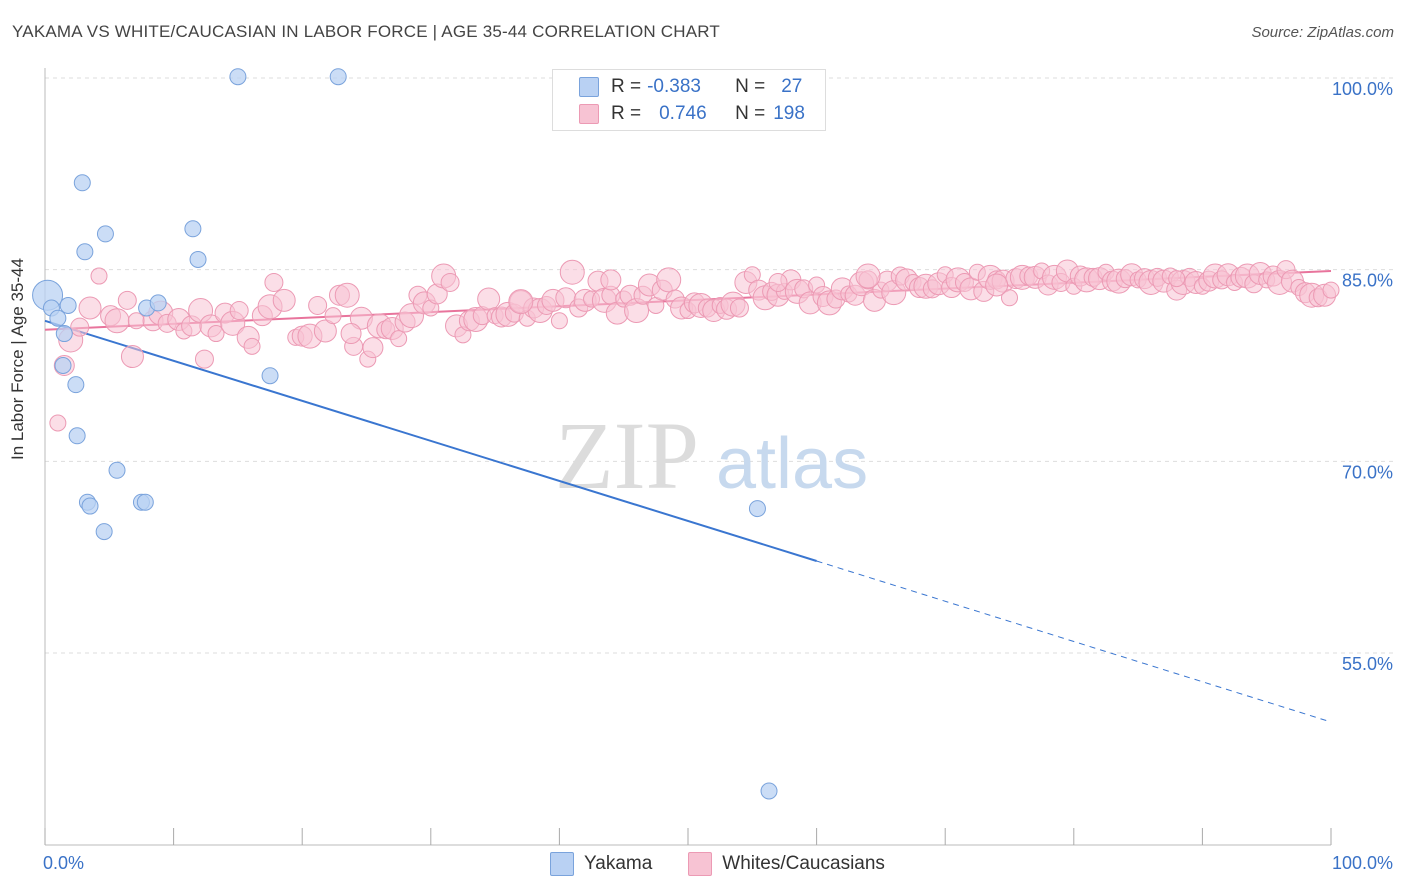 The width and height of the screenshot is (1406, 892). What do you see at coordinates (1367, 664) in the screenshot?
I see `y-tick-label: 55.0%` at bounding box center [1367, 664].